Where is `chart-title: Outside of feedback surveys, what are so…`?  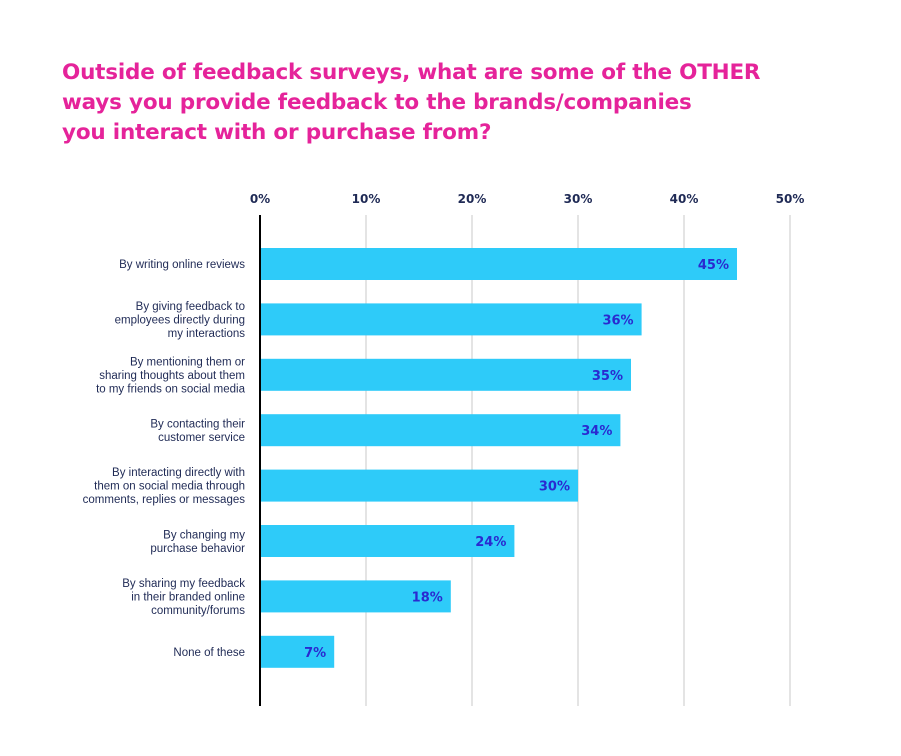
chart-title: Outside of feedback surveys, what are so… is located at coordinates (452, 103).